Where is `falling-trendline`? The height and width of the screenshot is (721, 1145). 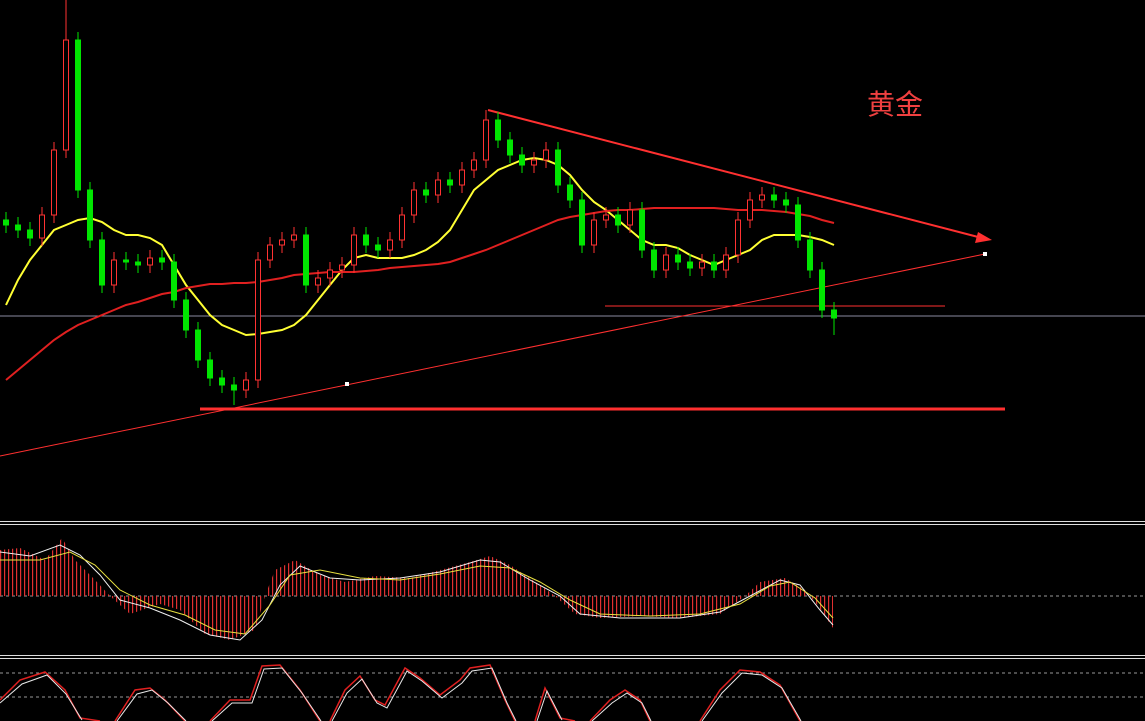
falling-trendline is located at coordinates (735, 174).